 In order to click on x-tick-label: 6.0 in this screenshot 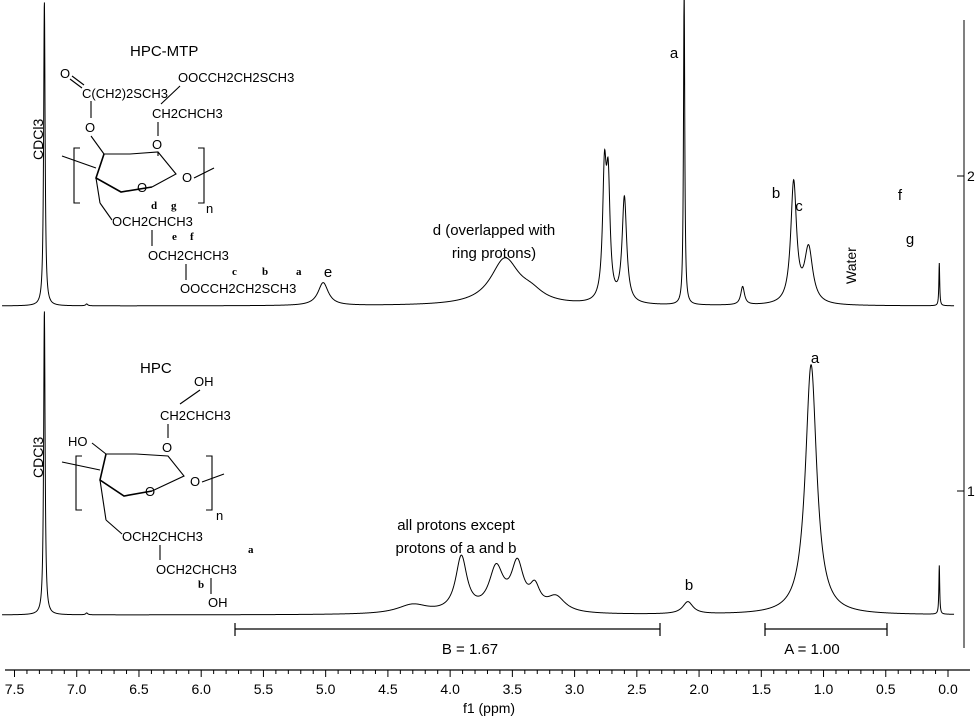, I will do `click(201, 689)`.